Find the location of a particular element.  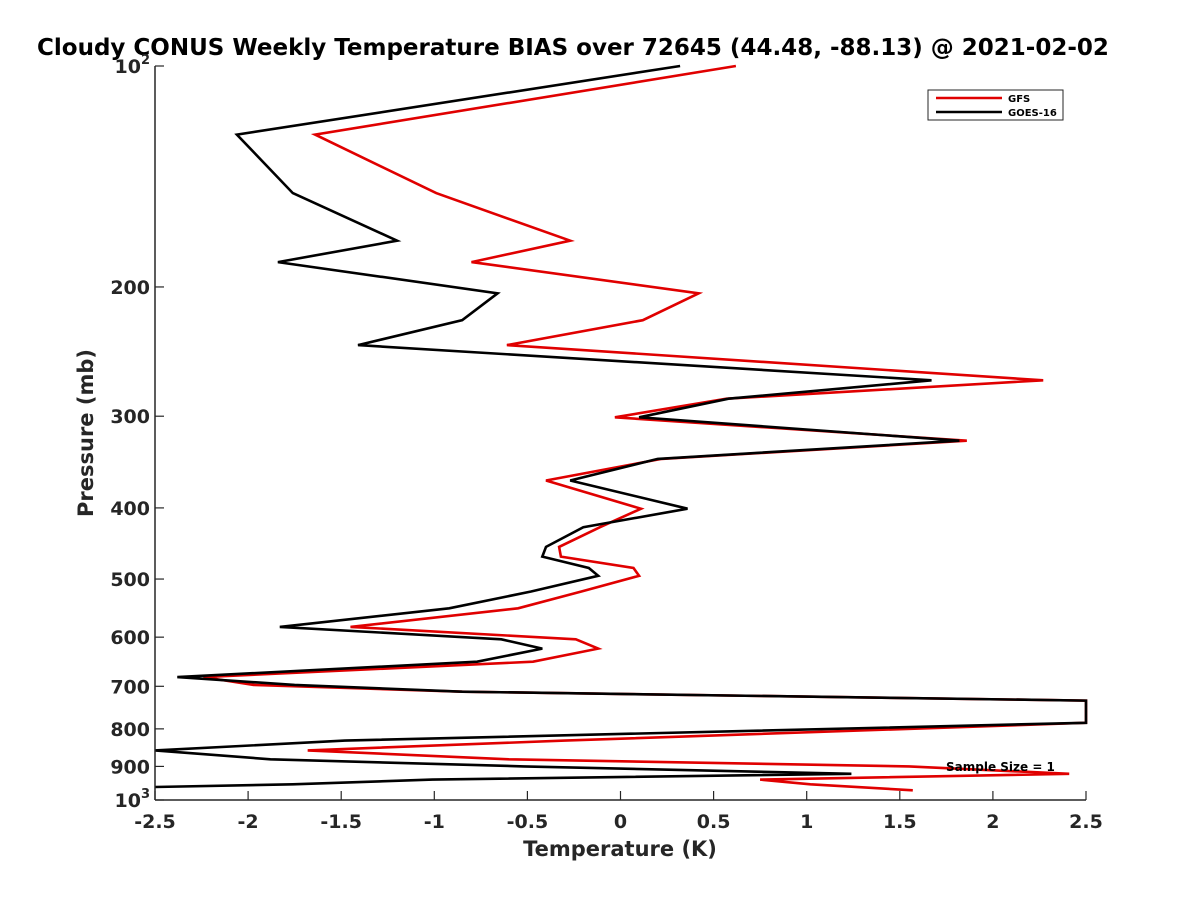

y-tick-label: 200 is located at coordinates (130, 288).